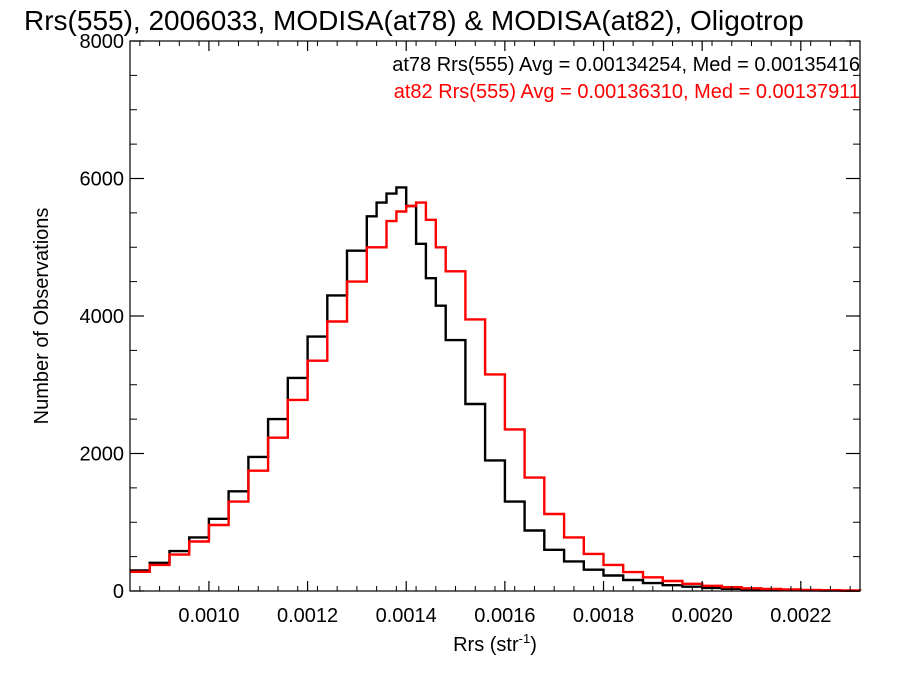  Describe the element at coordinates (504, 616) in the screenshot. I see `x-tick-label: 0.0016` at that location.